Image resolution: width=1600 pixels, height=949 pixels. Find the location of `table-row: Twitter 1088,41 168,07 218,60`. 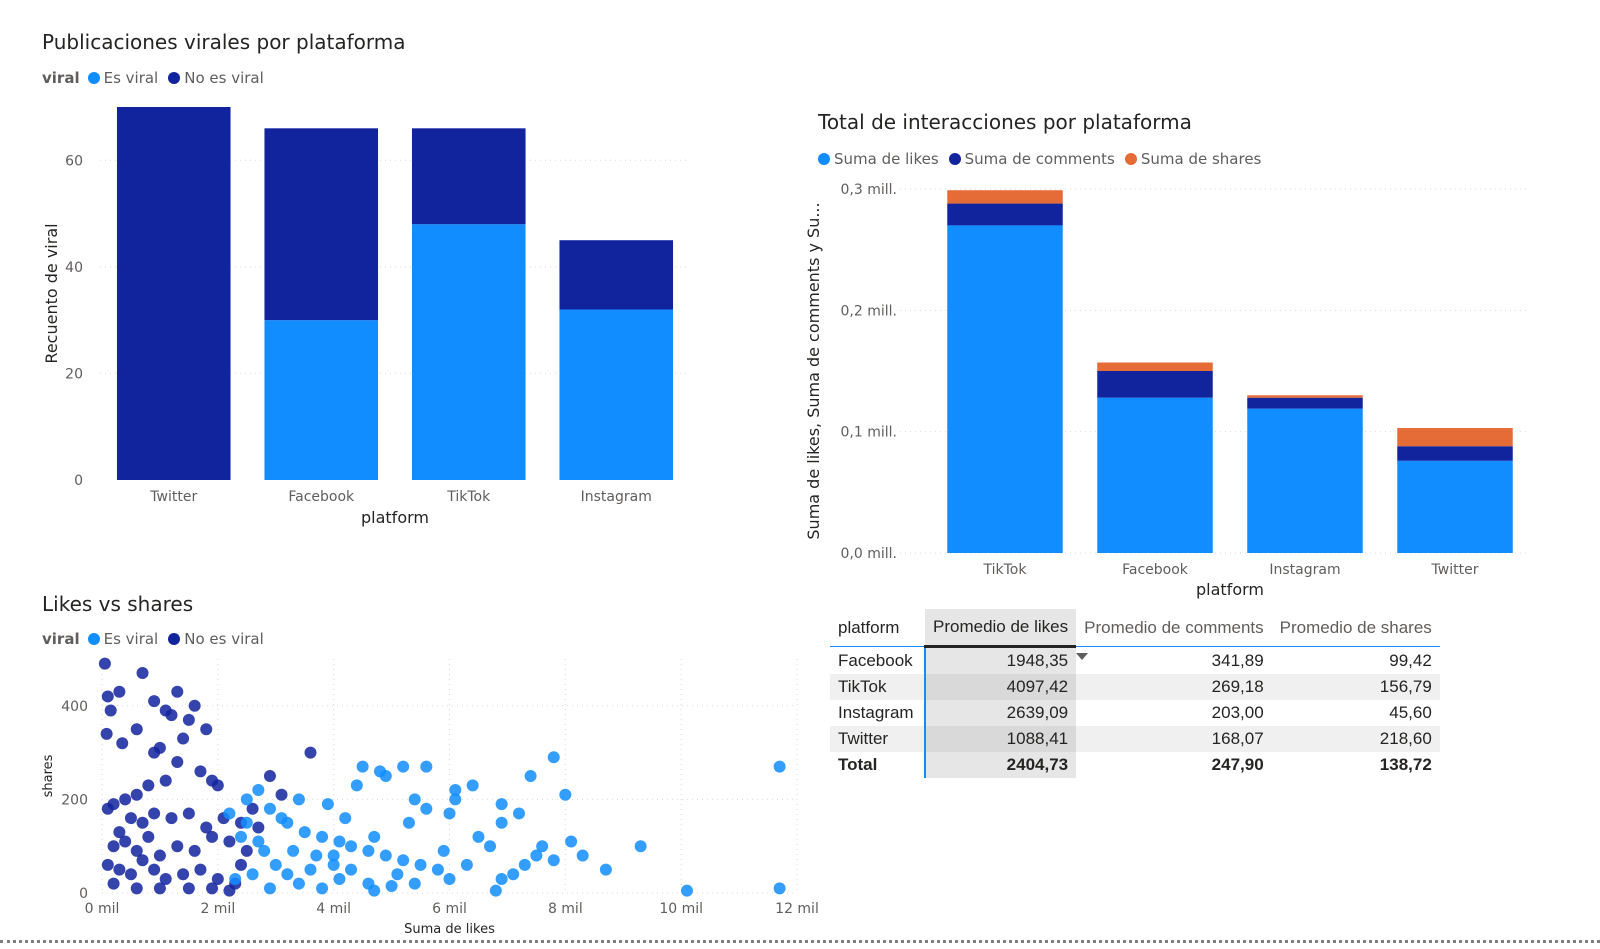

table-row: Twitter 1088,41 168,07 218,60 is located at coordinates (1135, 739).